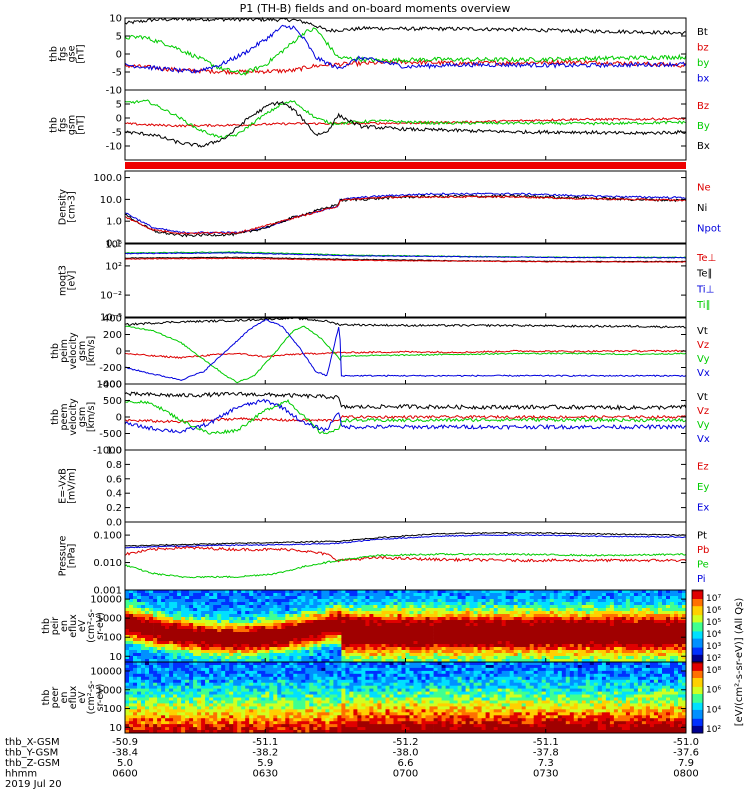 The height and width of the screenshot is (800, 750). What do you see at coordinates (702, 331) in the screenshot?
I see `legend-Vt: Vt` at bounding box center [702, 331].